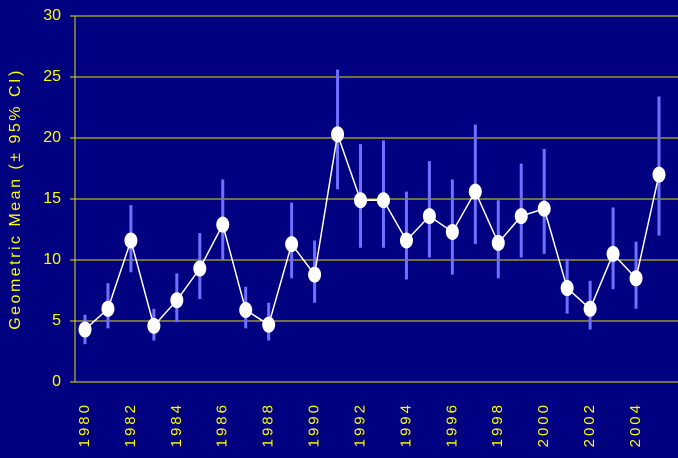  Describe the element at coordinates (52, 76) in the screenshot. I see `y-tick-label: 25` at that location.